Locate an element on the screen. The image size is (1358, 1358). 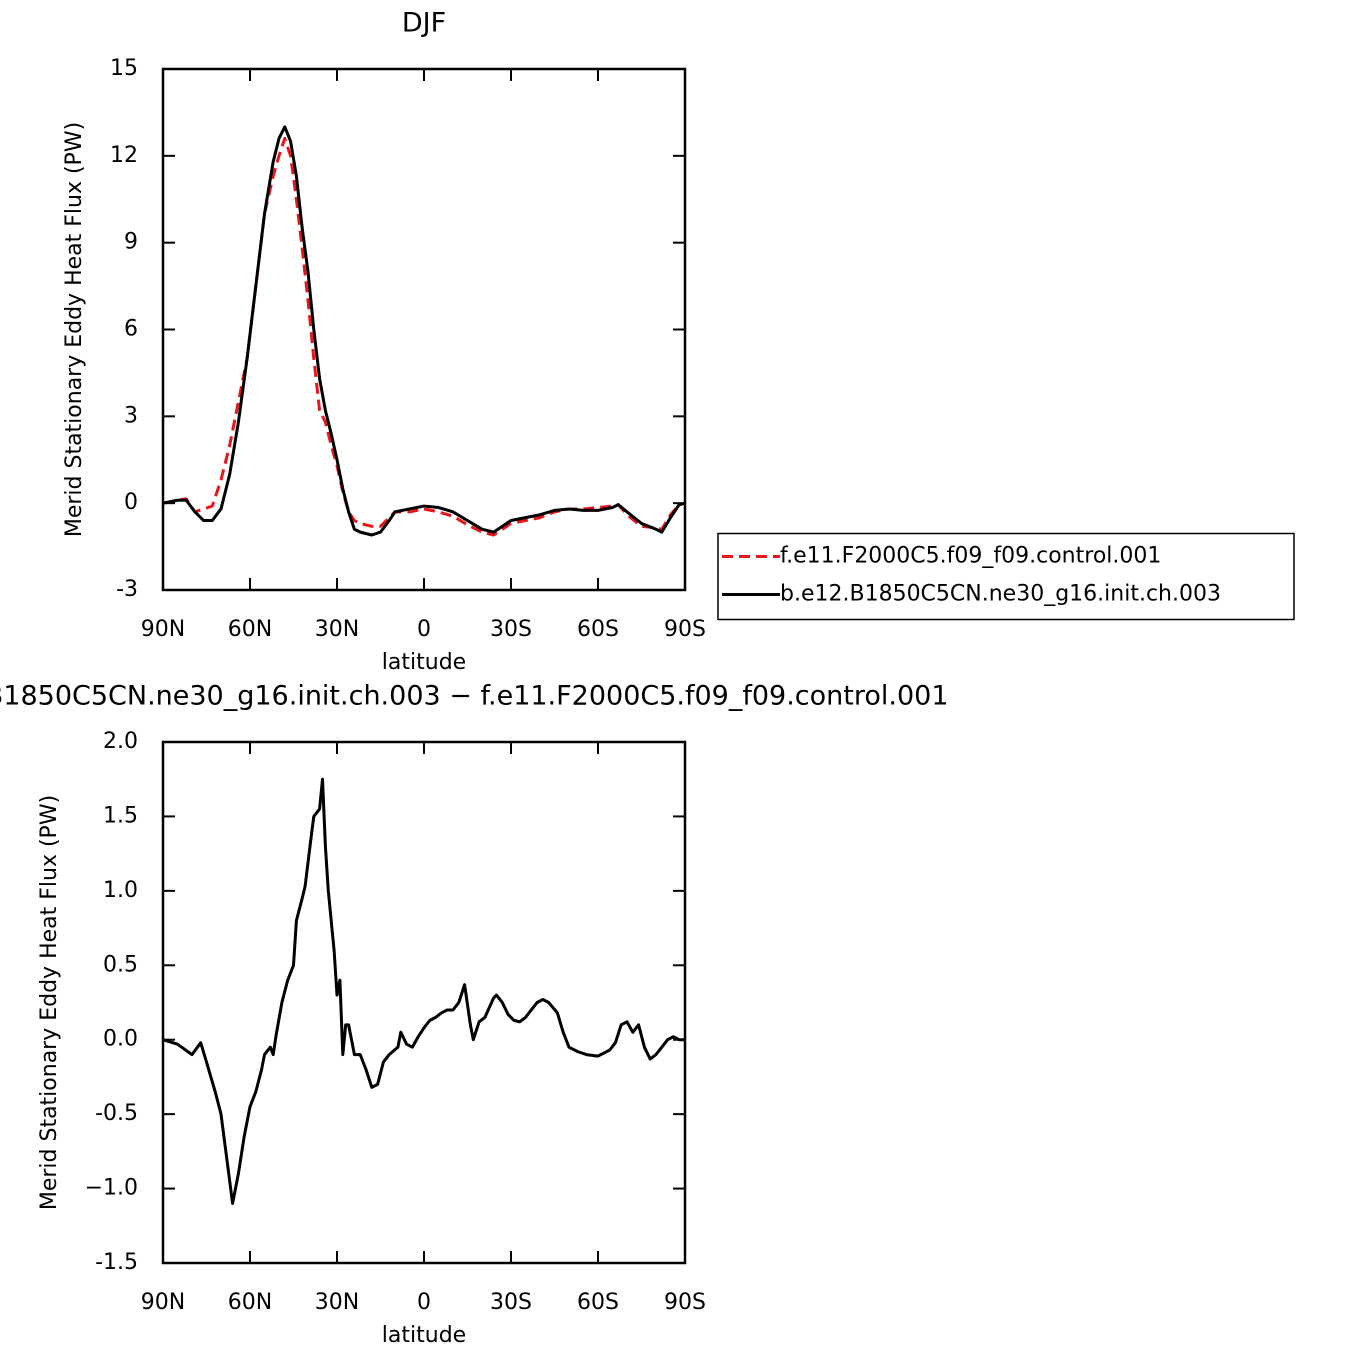
y-tick-label: −1.0 is located at coordinates (111, 1188).